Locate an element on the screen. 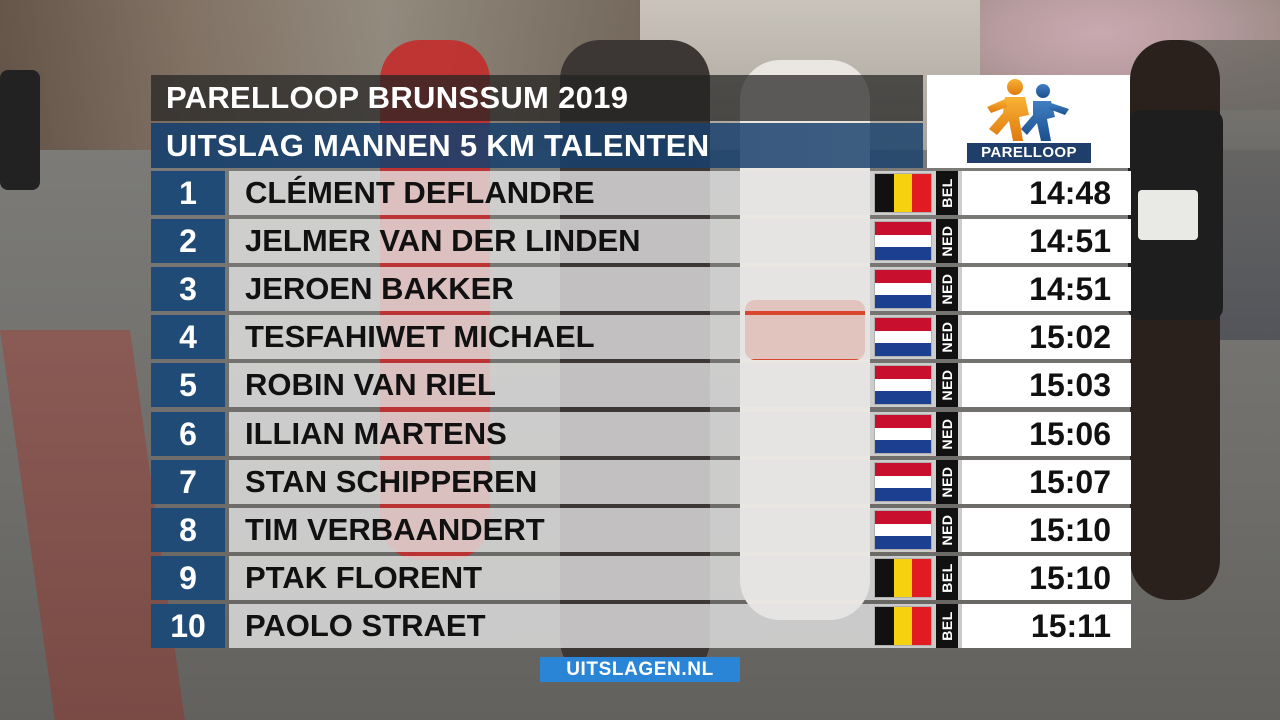  name-cell: STAN SCHIPPEREN is located at coordinates (625, 482).